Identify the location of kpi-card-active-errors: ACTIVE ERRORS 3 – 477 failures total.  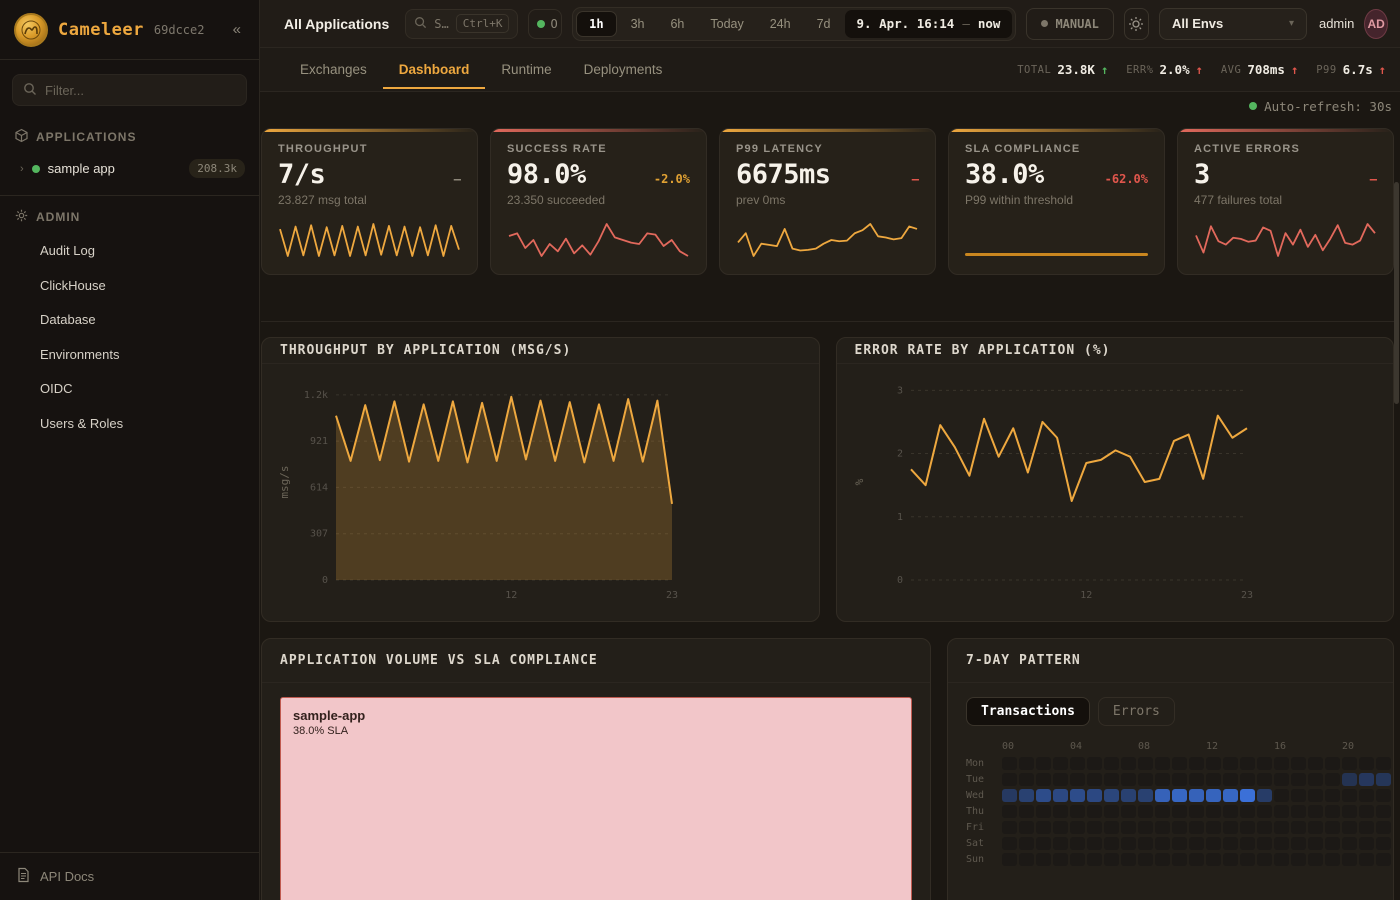
(1285, 201).